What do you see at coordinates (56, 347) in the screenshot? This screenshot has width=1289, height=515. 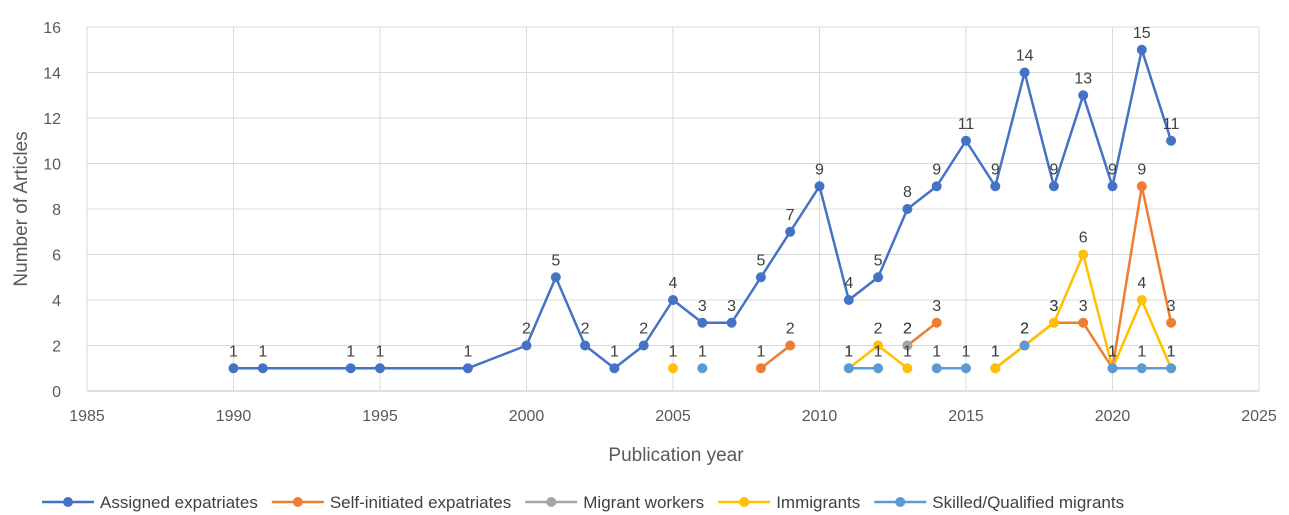 I see `y-tick-label: 2` at bounding box center [56, 347].